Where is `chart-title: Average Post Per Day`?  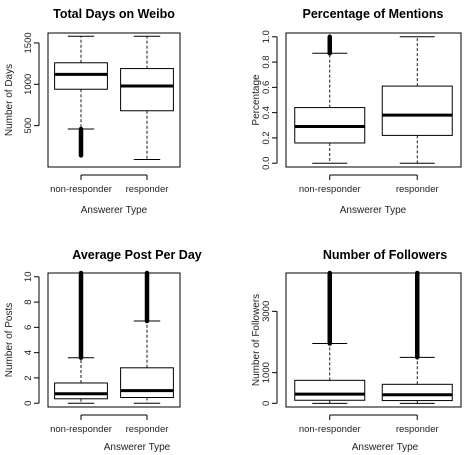
chart-title: Average Post Per Day is located at coordinates (137, 255).